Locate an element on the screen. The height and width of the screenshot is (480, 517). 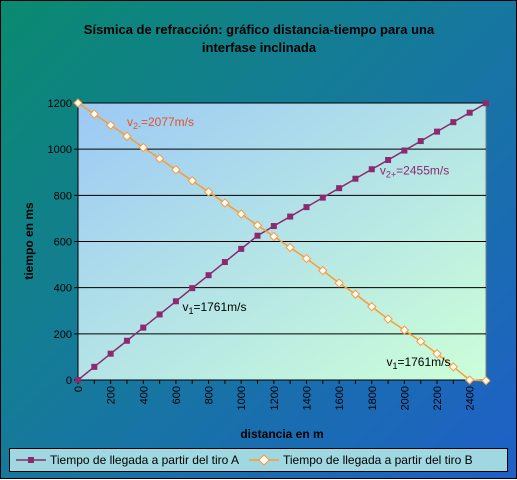
y-tick-label-3: 600 is located at coordinates (63, 243).